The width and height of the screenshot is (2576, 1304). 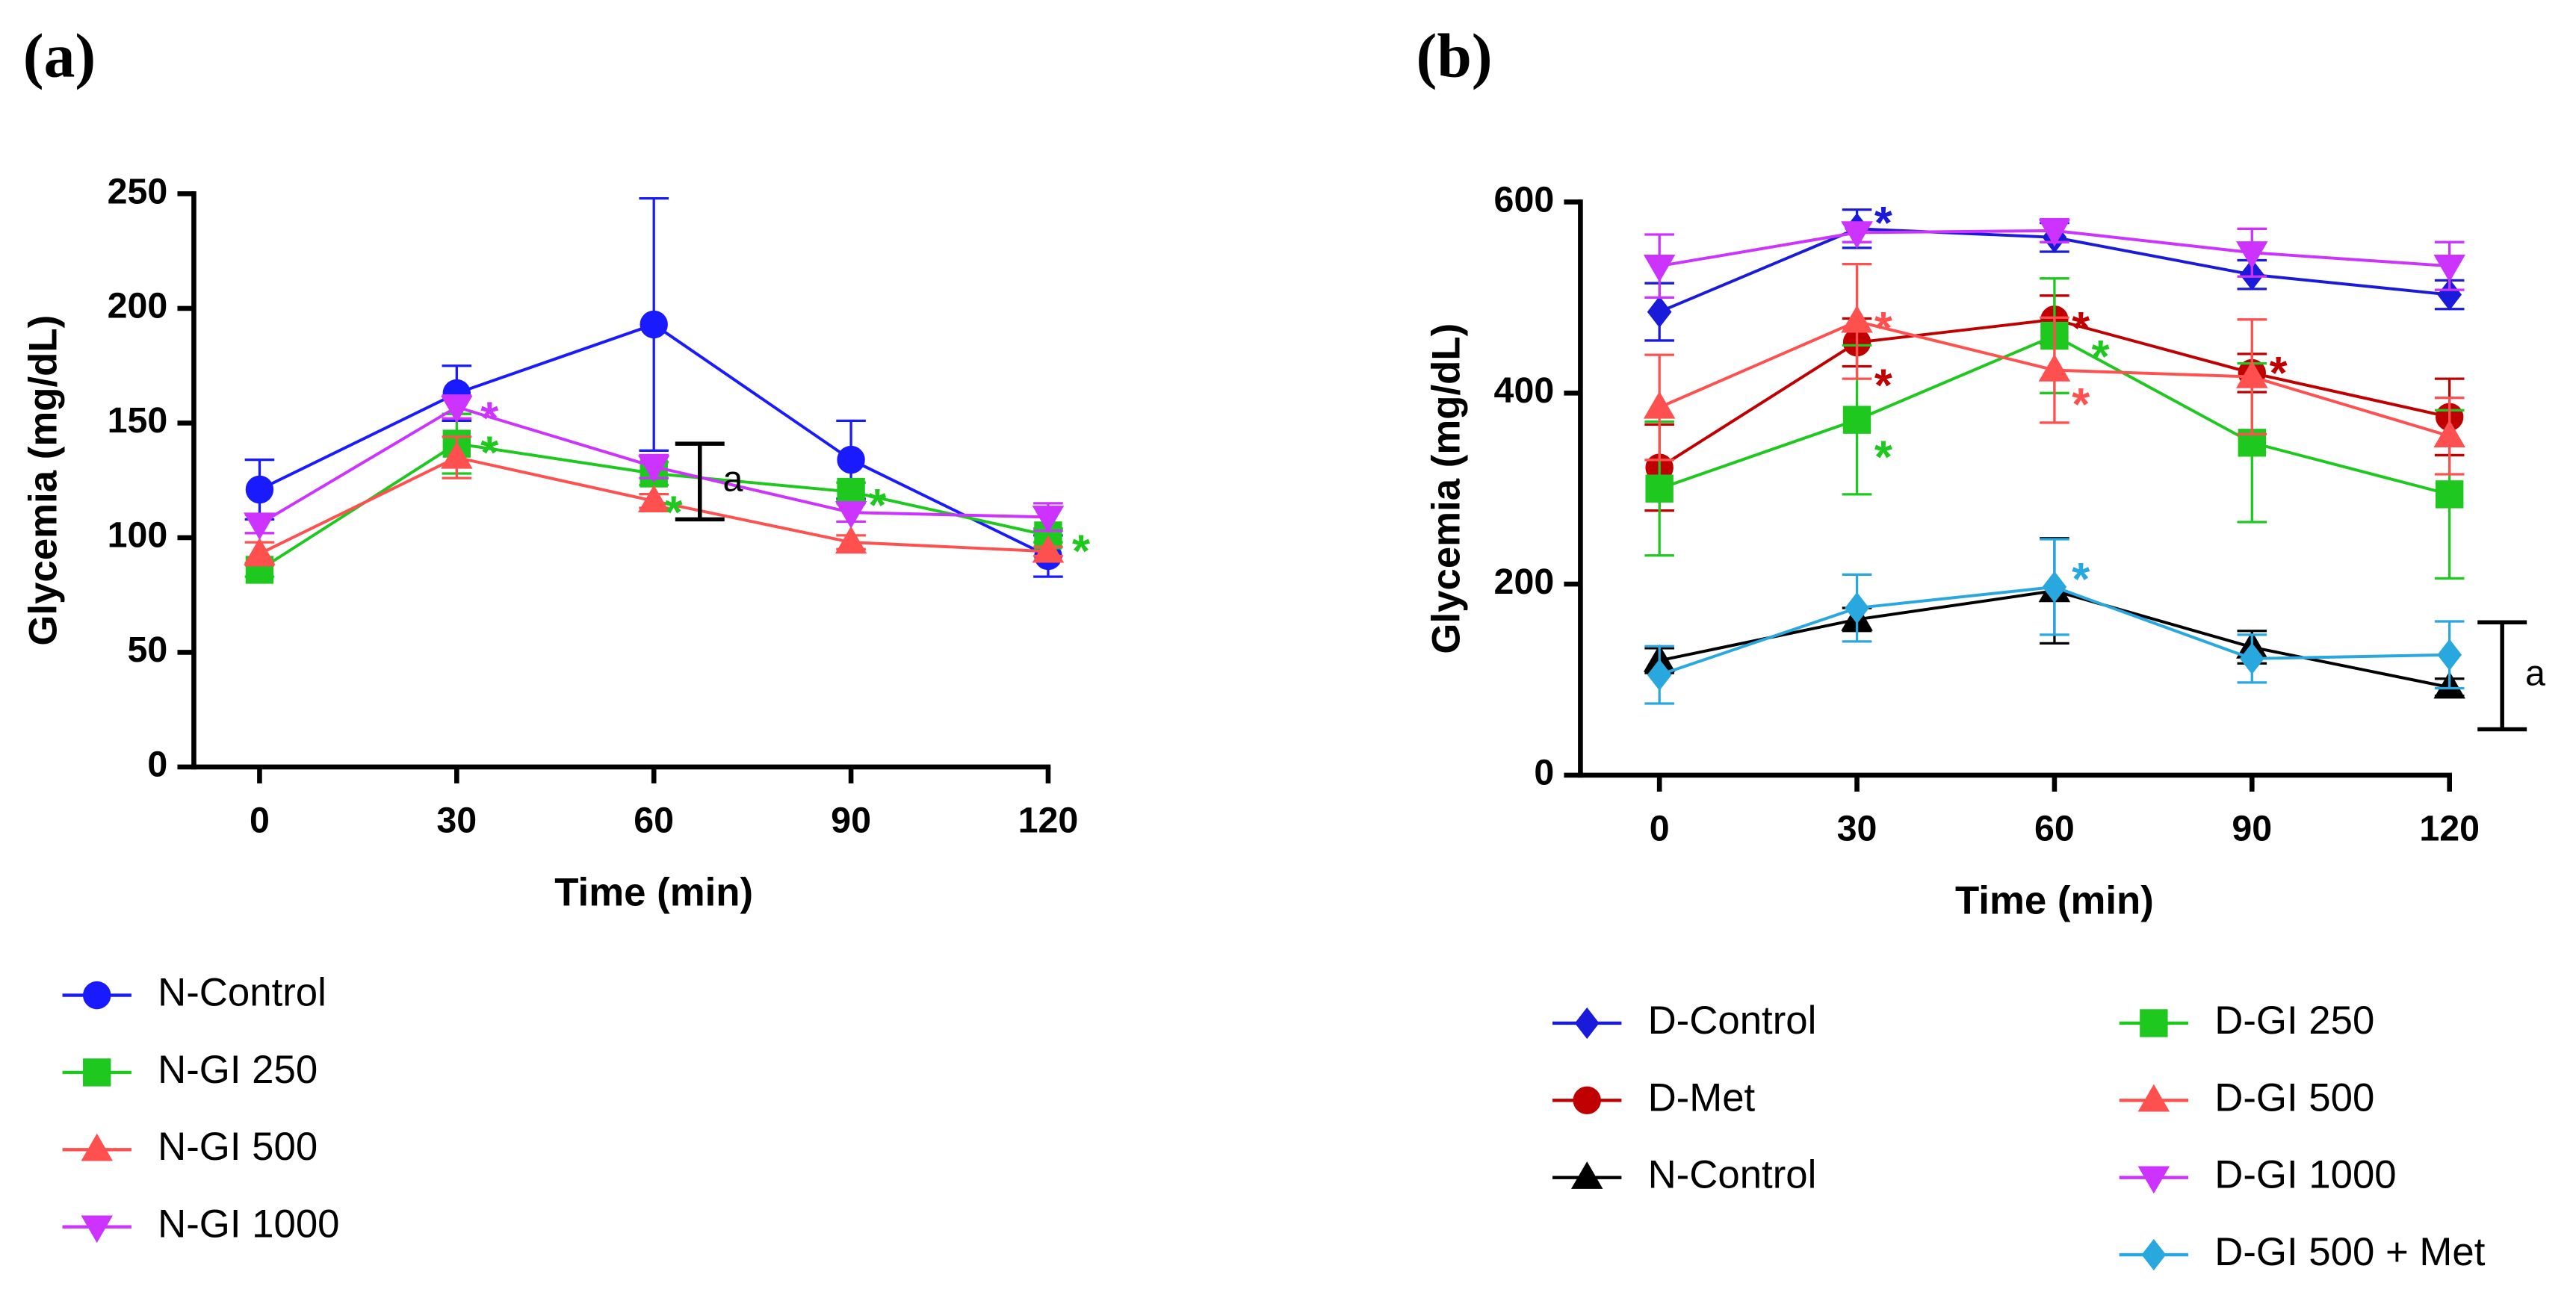 I want to click on legend-label: D-Control, so click(x=1732, y=1021).